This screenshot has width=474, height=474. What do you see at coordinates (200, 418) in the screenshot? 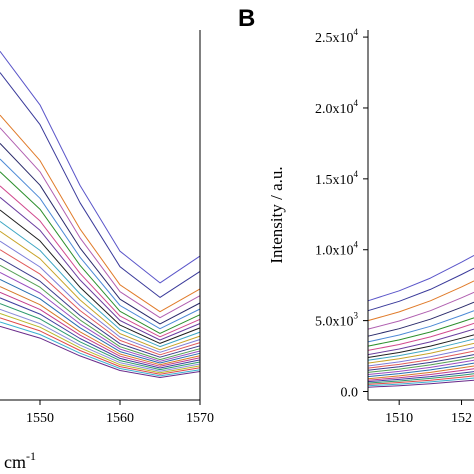
I see `panel-a-x-tick-label: 1570` at bounding box center [200, 418].